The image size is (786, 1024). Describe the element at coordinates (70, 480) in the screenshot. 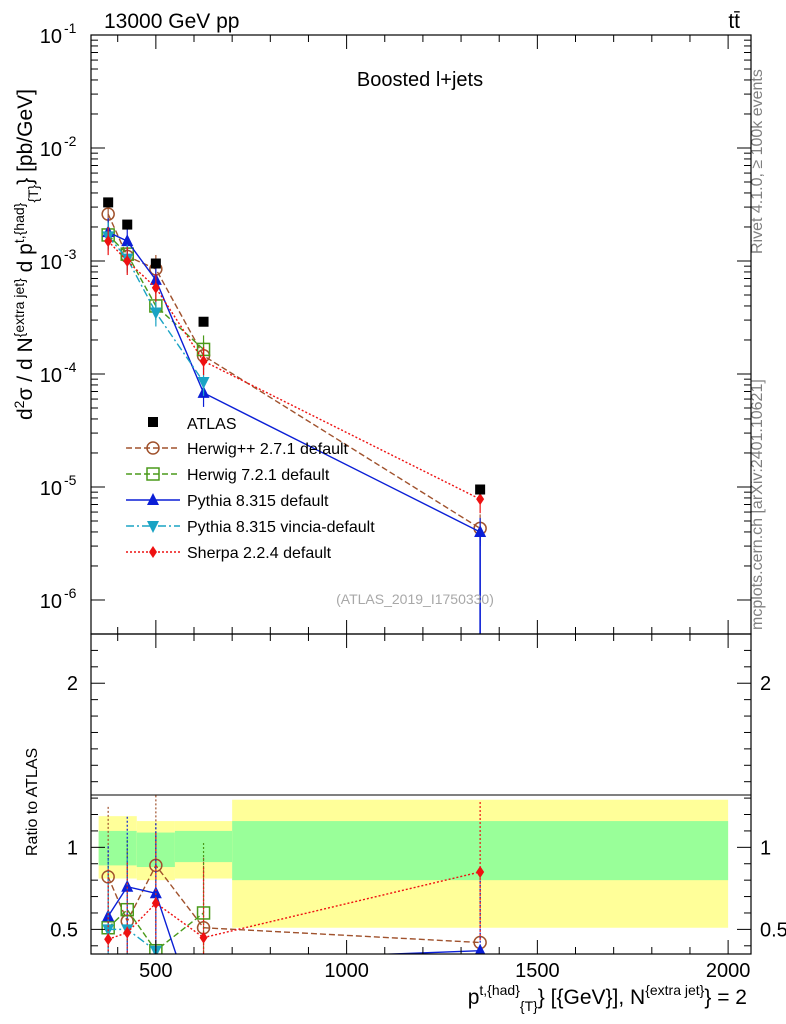

I see `y-tick-exponent: -5` at that location.